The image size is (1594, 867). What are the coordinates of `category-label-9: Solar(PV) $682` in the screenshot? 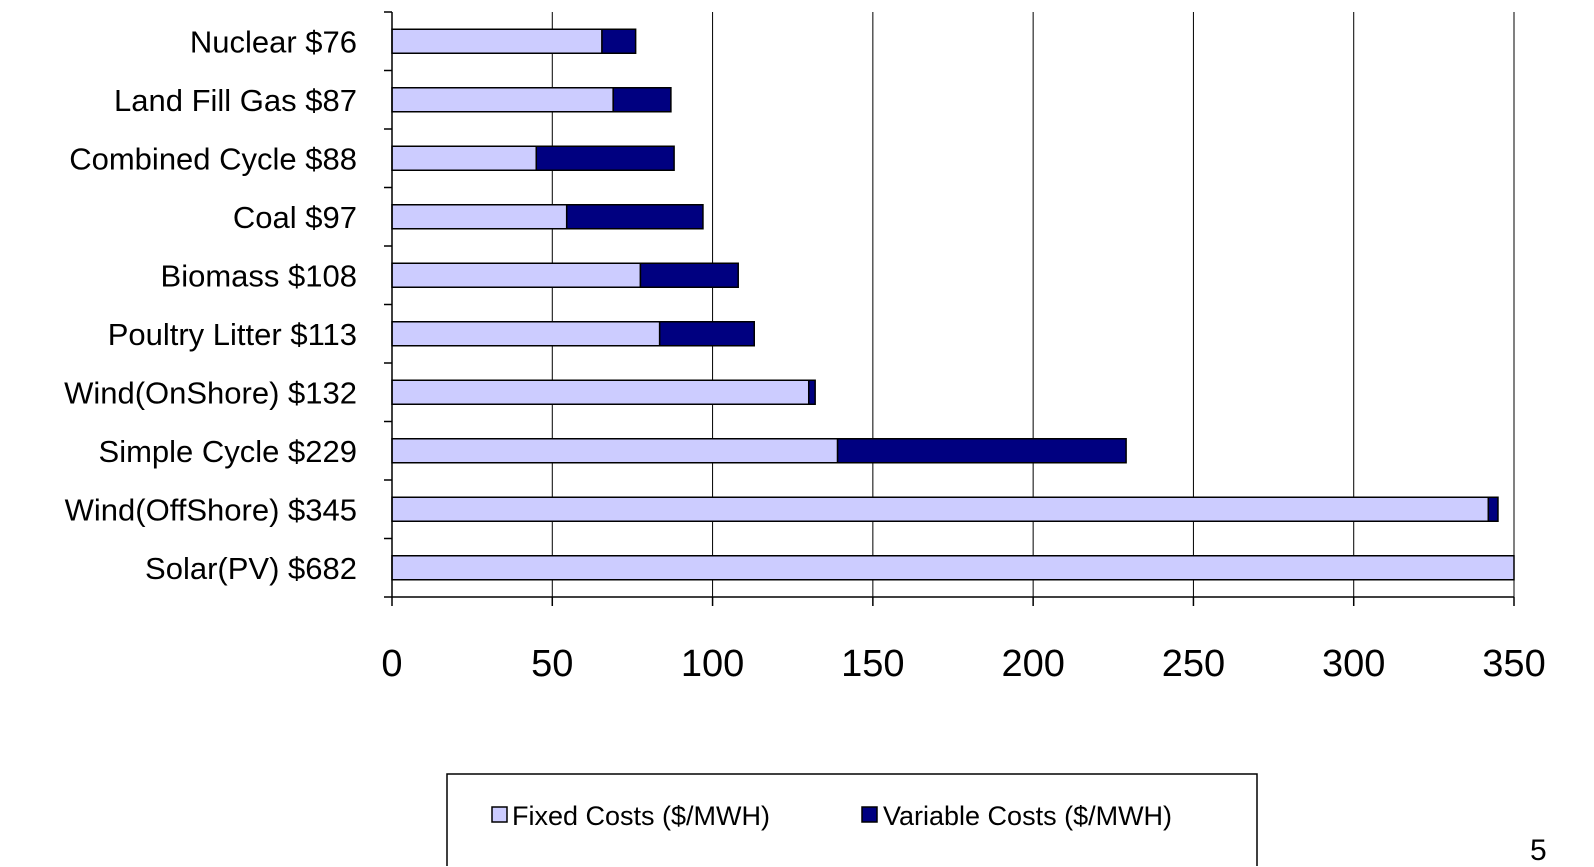 It's located at (251, 568).